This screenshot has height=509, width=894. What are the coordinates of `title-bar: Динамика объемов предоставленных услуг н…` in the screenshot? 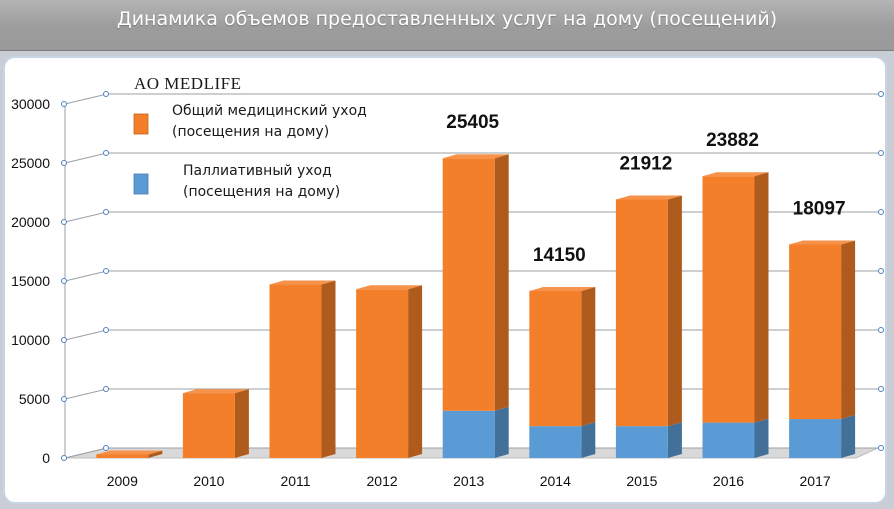 It's located at (447, 25).